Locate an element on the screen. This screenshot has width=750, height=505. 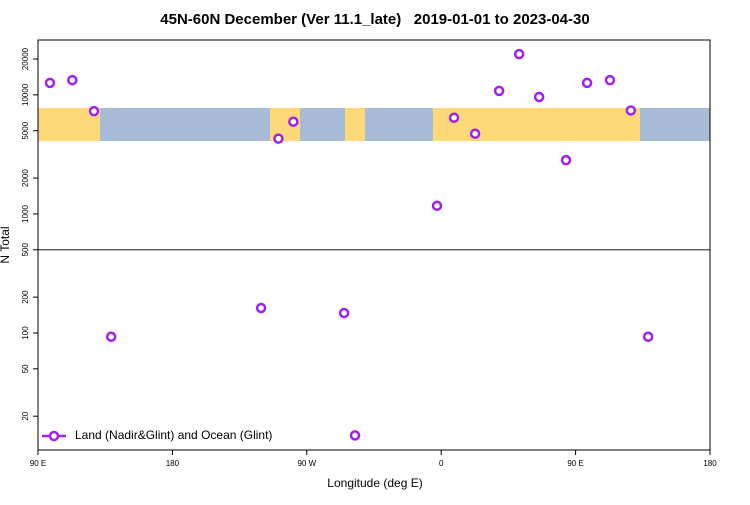
y-tick-label: 10000 is located at coordinates (25, 94).